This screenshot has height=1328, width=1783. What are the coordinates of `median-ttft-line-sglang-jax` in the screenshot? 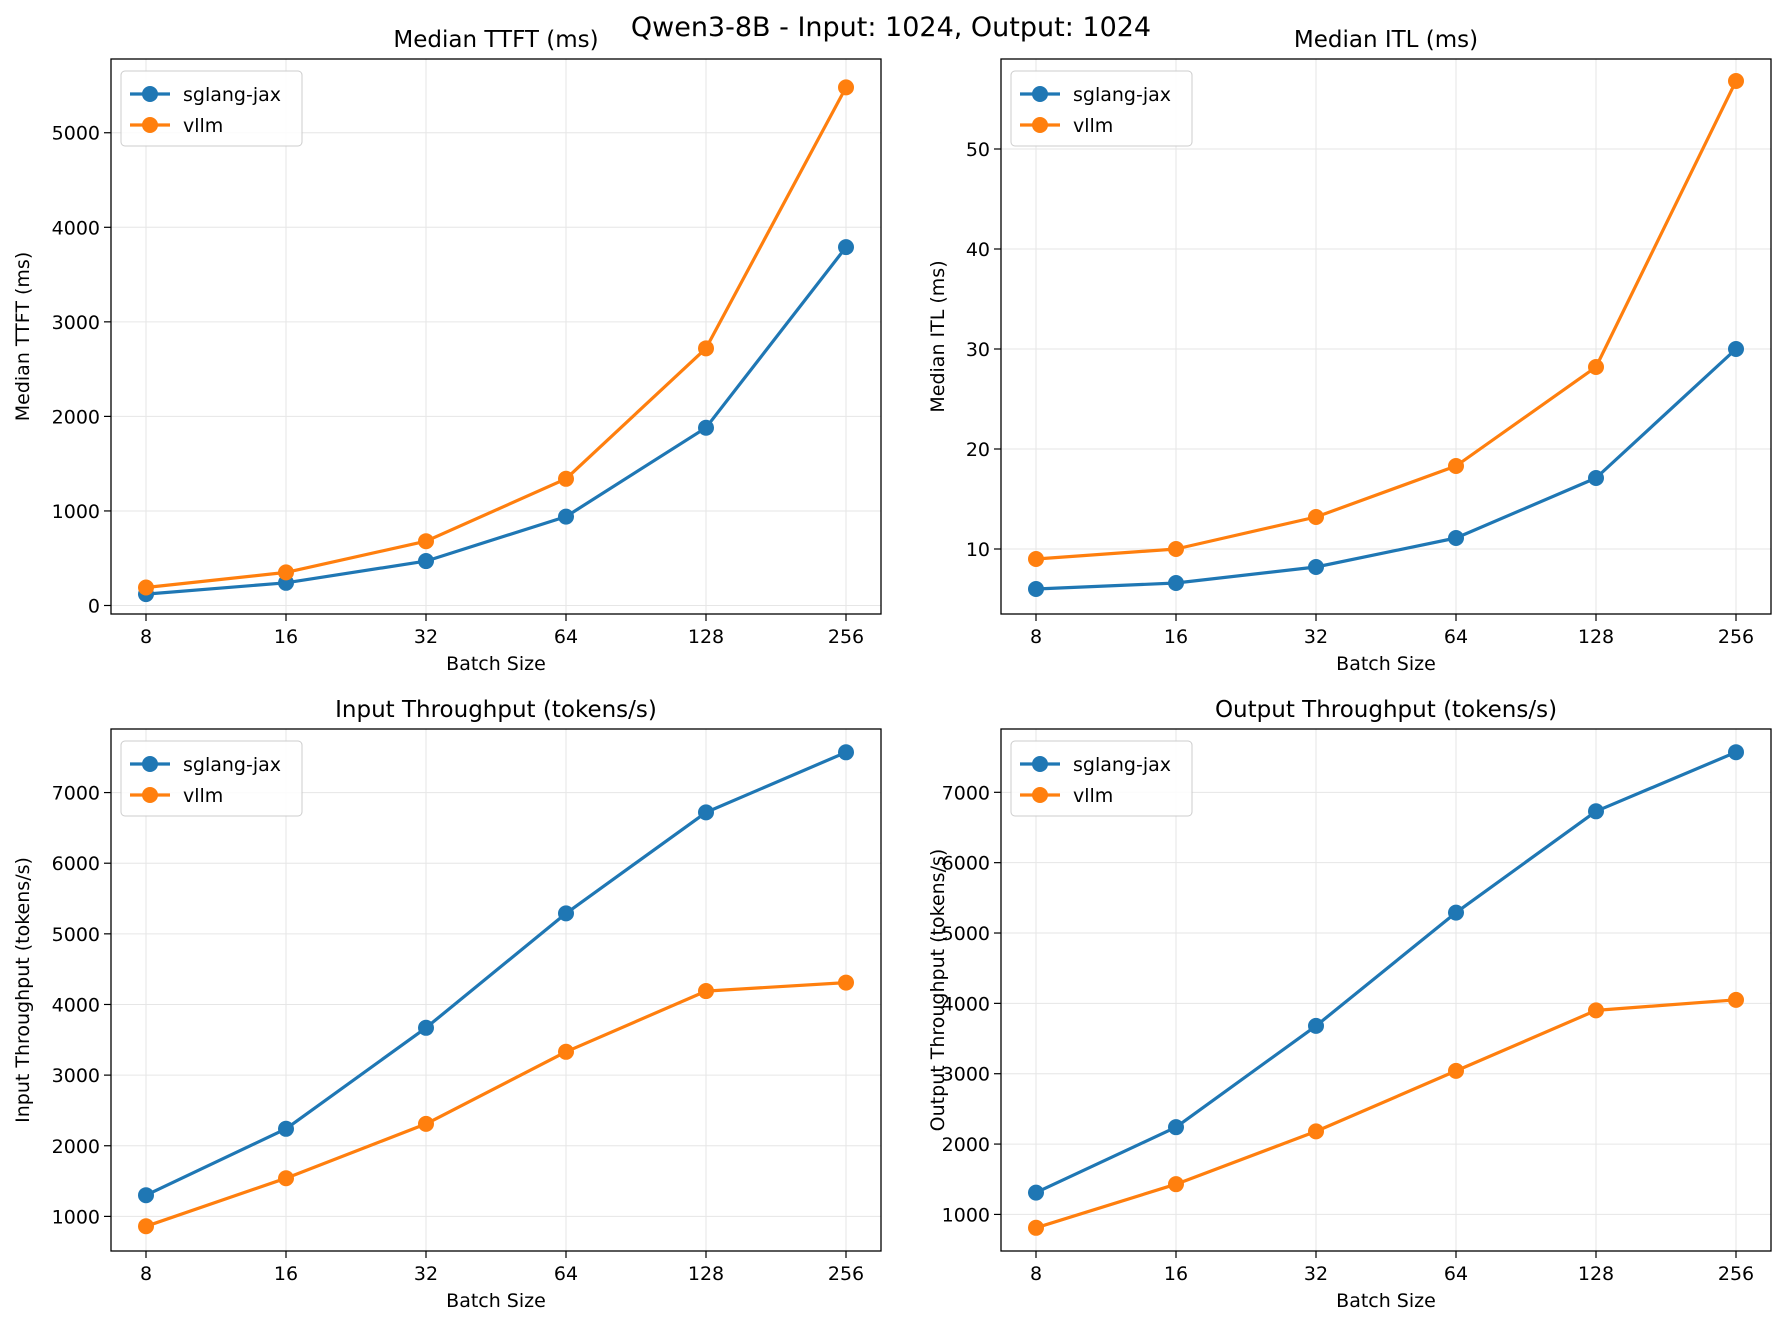 It's located at (496, 421).